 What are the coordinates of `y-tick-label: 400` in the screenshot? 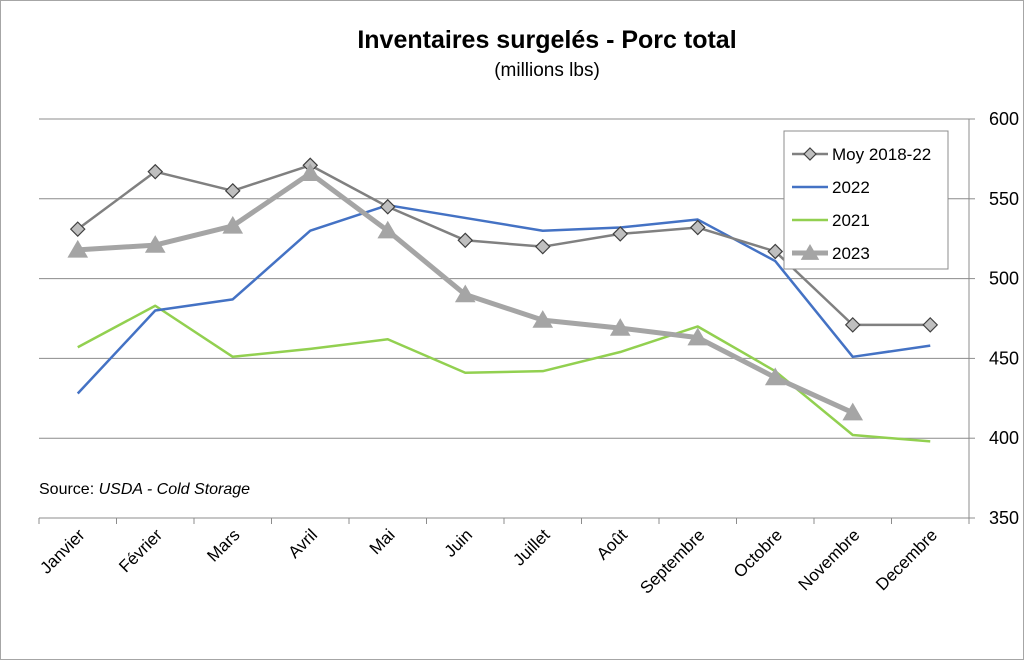 It's located at (1004, 438).